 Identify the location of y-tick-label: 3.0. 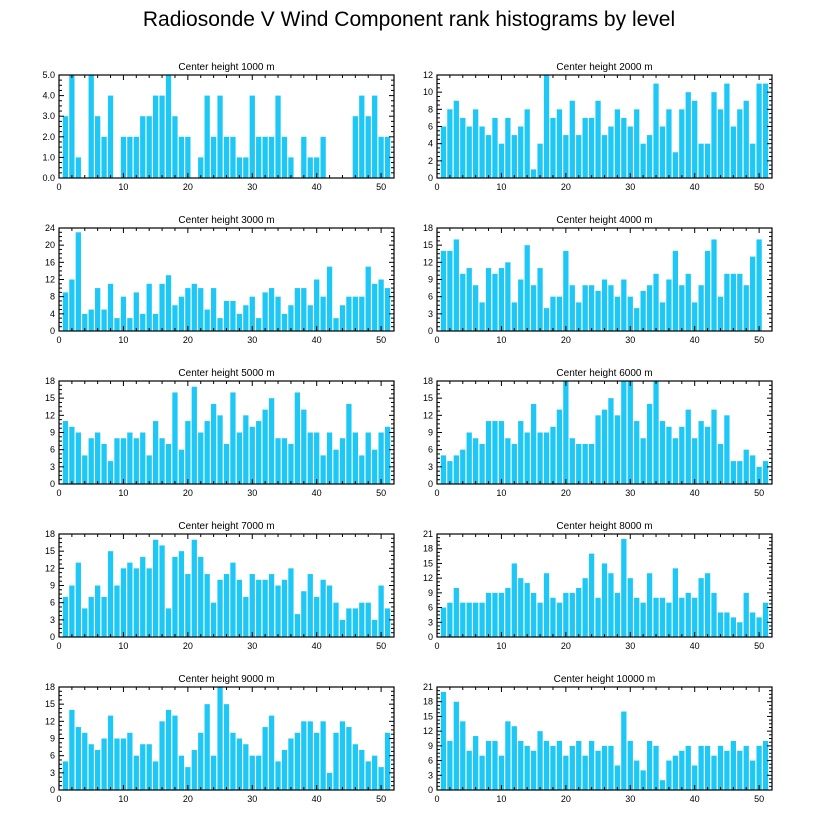
(48, 116).